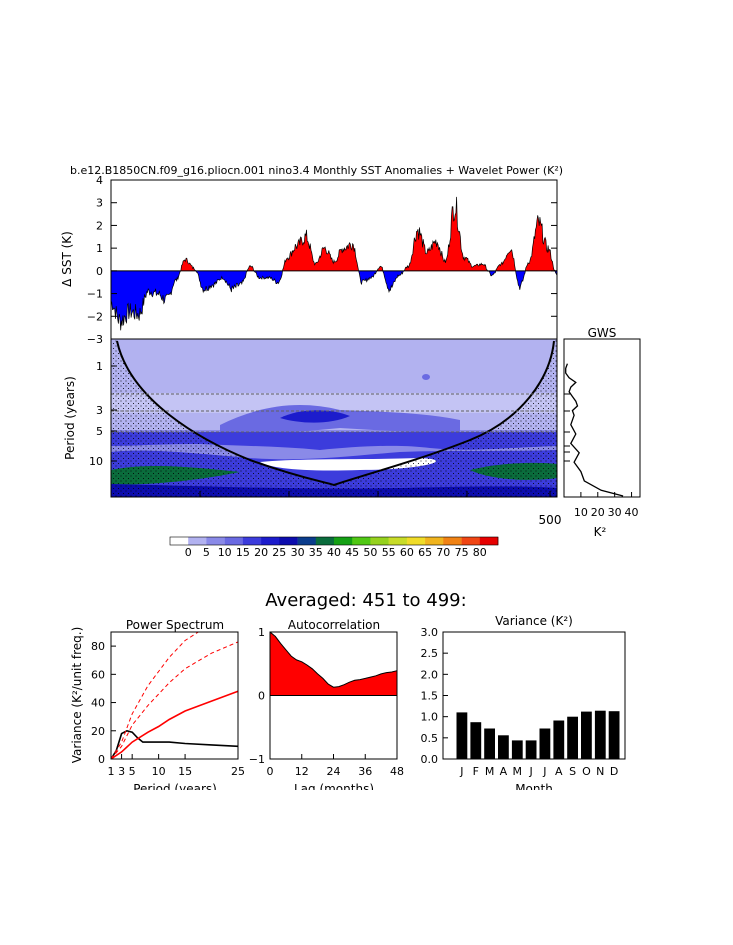 The height and width of the screenshot is (945, 733). What do you see at coordinates (600, 532) in the screenshot?
I see `gws-x-label: K²` at bounding box center [600, 532].